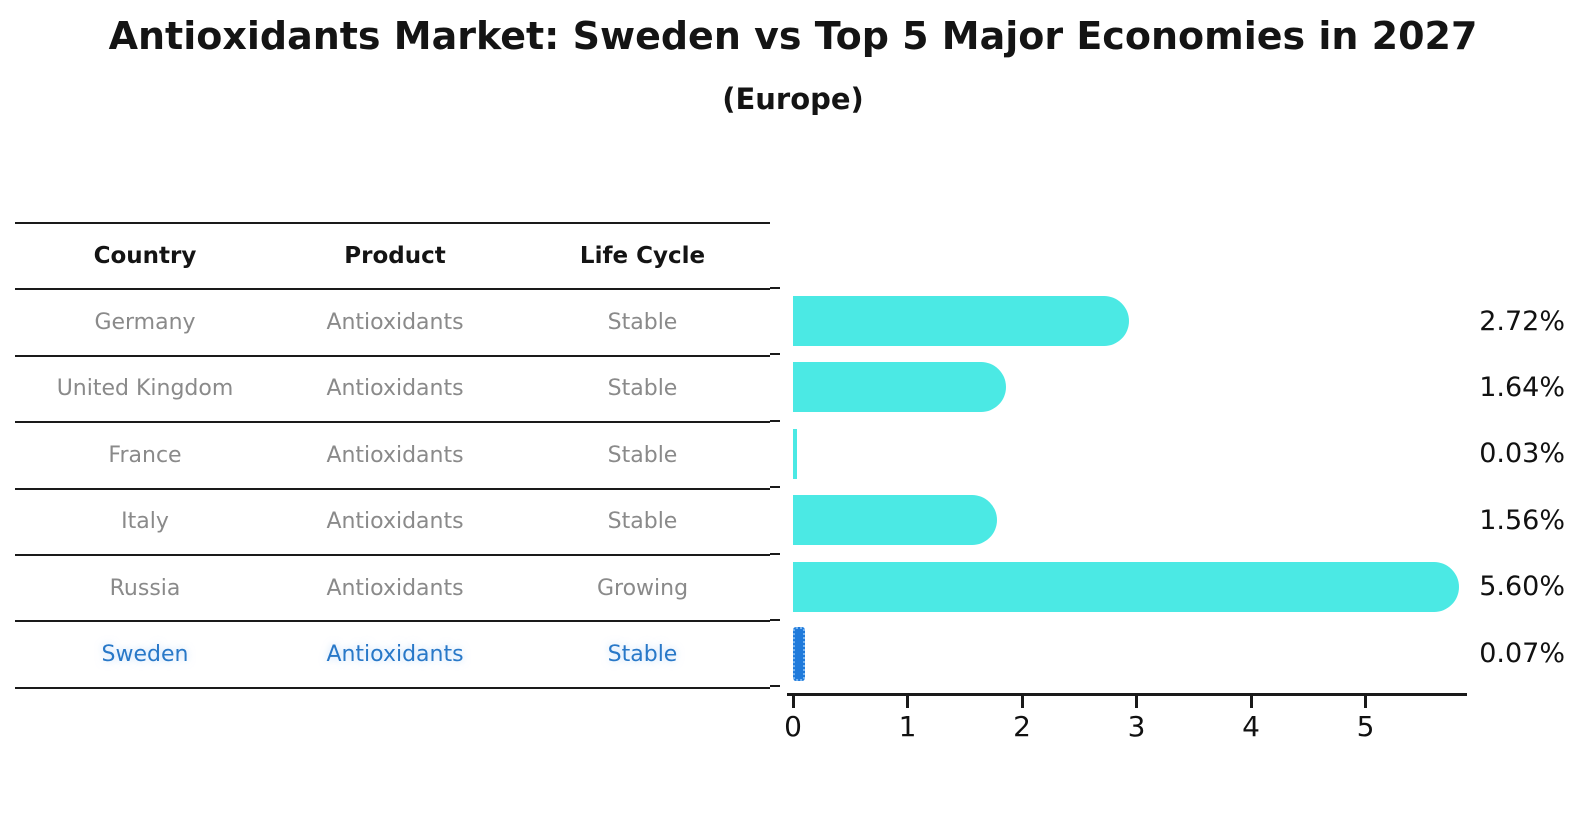  I want to click on x-tick-label-1: 1, so click(907, 726).